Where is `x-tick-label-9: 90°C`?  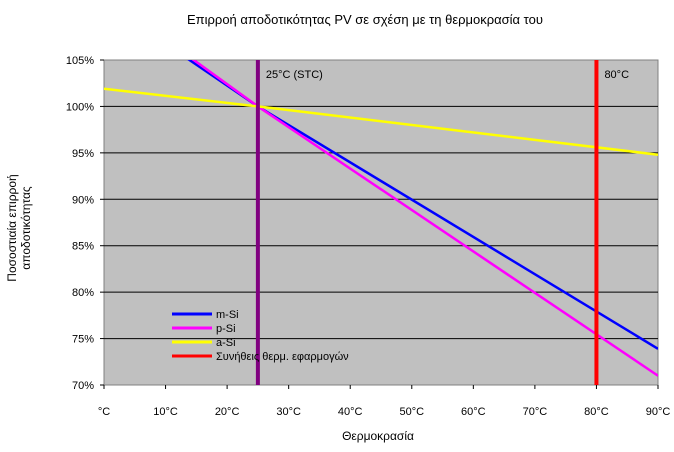 x-tick-label-9: 90°C is located at coordinates (658, 412).